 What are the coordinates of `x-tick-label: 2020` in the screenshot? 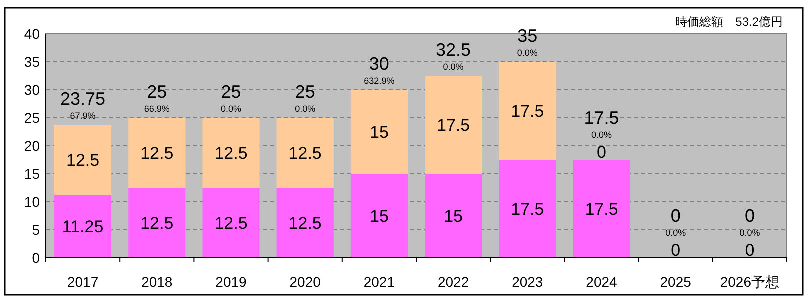 It's located at (306, 282).